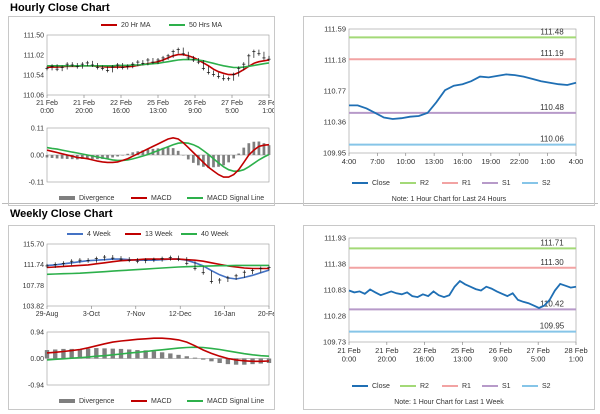 This screenshot has width=600, height=414. What do you see at coordinates (37, 129) in the screenshot?
I see `y-tick-label: 0.11` at bounding box center [37, 129].